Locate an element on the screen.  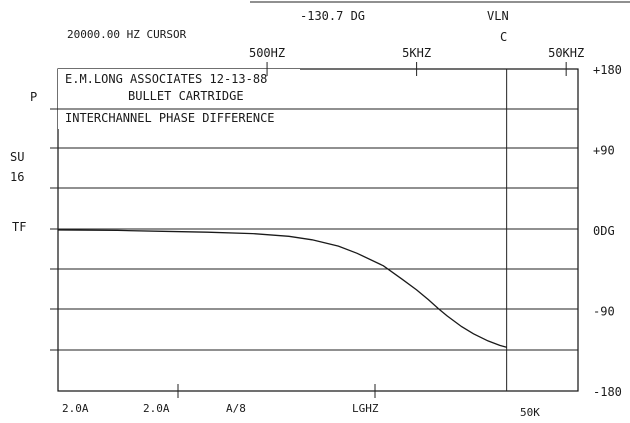
left-label-p: P is located at coordinates (33, 97).